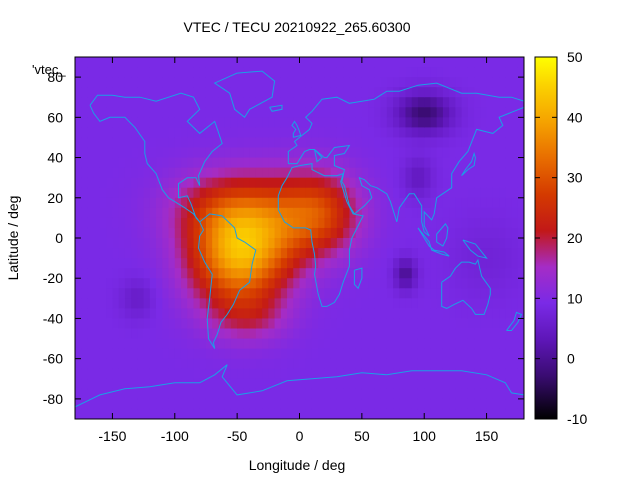 The image size is (640, 480). Describe the element at coordinates (442, 235) in the screenshot. I see `coastline-borneo` at that location.